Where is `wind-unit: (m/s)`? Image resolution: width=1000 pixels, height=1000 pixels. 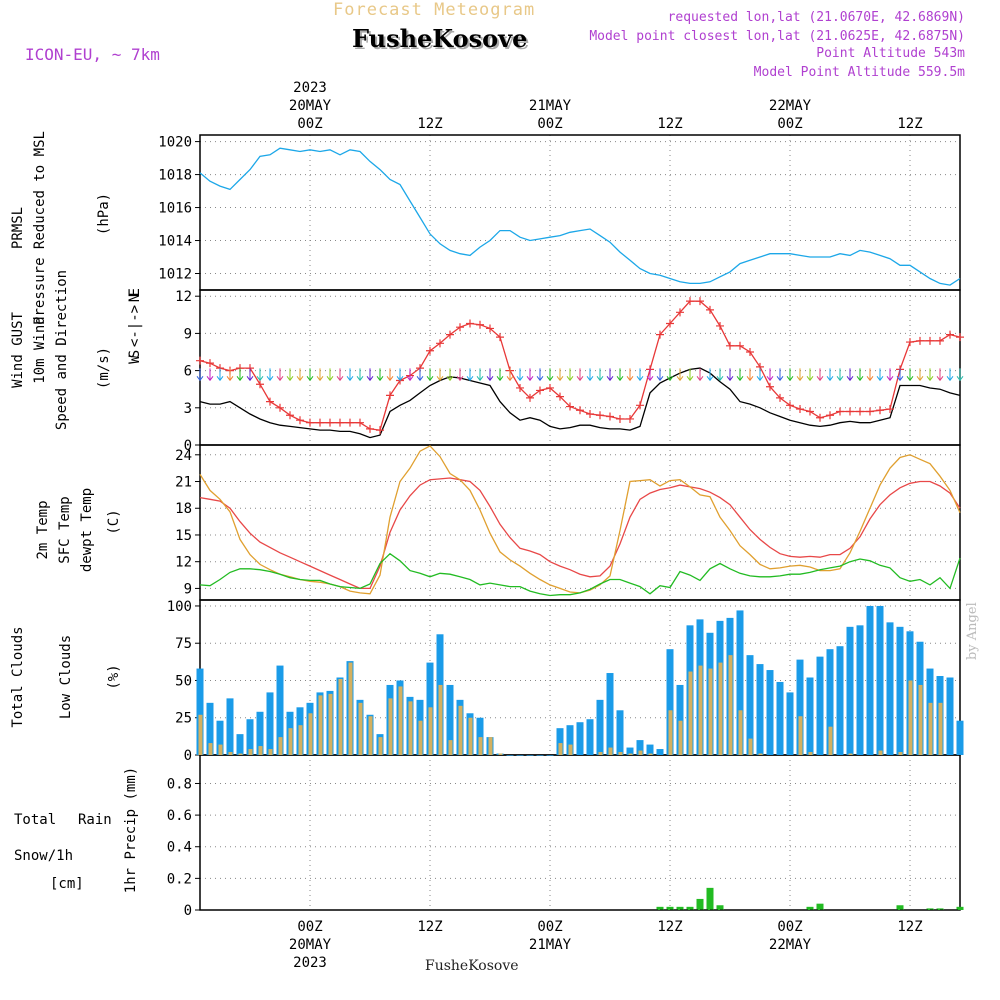 wind-unit: (m/s) is located at coordinates (104, 368).